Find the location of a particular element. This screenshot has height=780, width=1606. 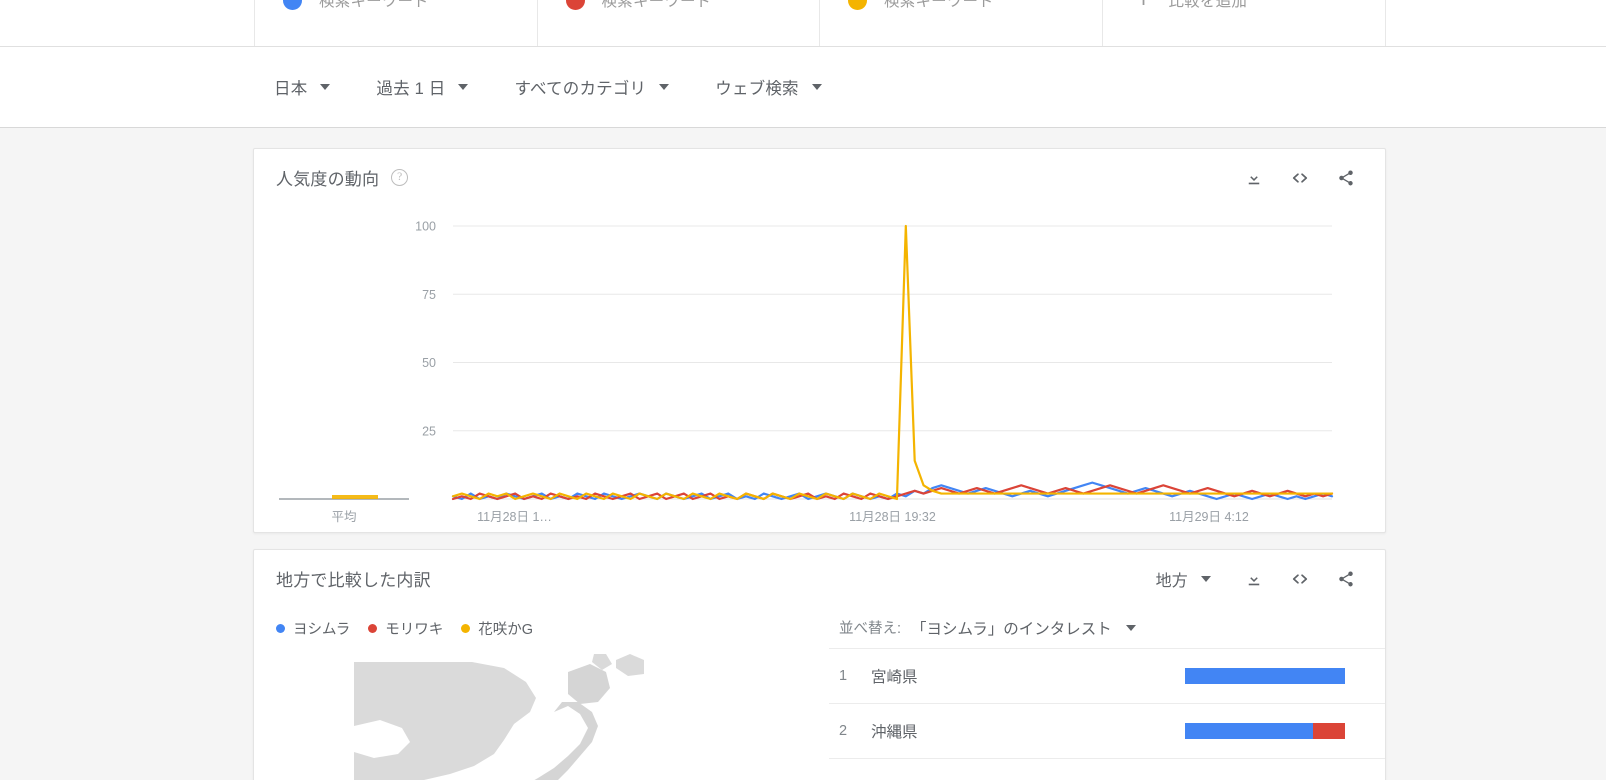

add-comparison-label: 比較を追加 is located at coordinates (1208, 5).